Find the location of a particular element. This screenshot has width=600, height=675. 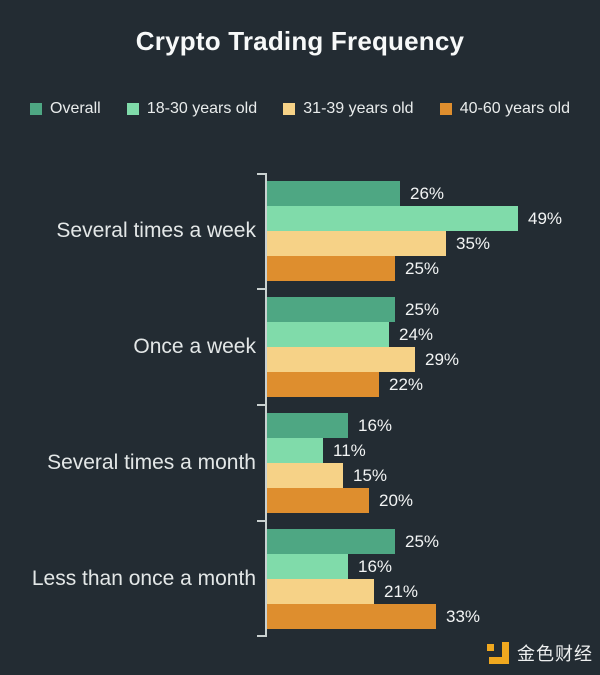

legend-label: 18-30 years old is located at coordinates (202, 108).